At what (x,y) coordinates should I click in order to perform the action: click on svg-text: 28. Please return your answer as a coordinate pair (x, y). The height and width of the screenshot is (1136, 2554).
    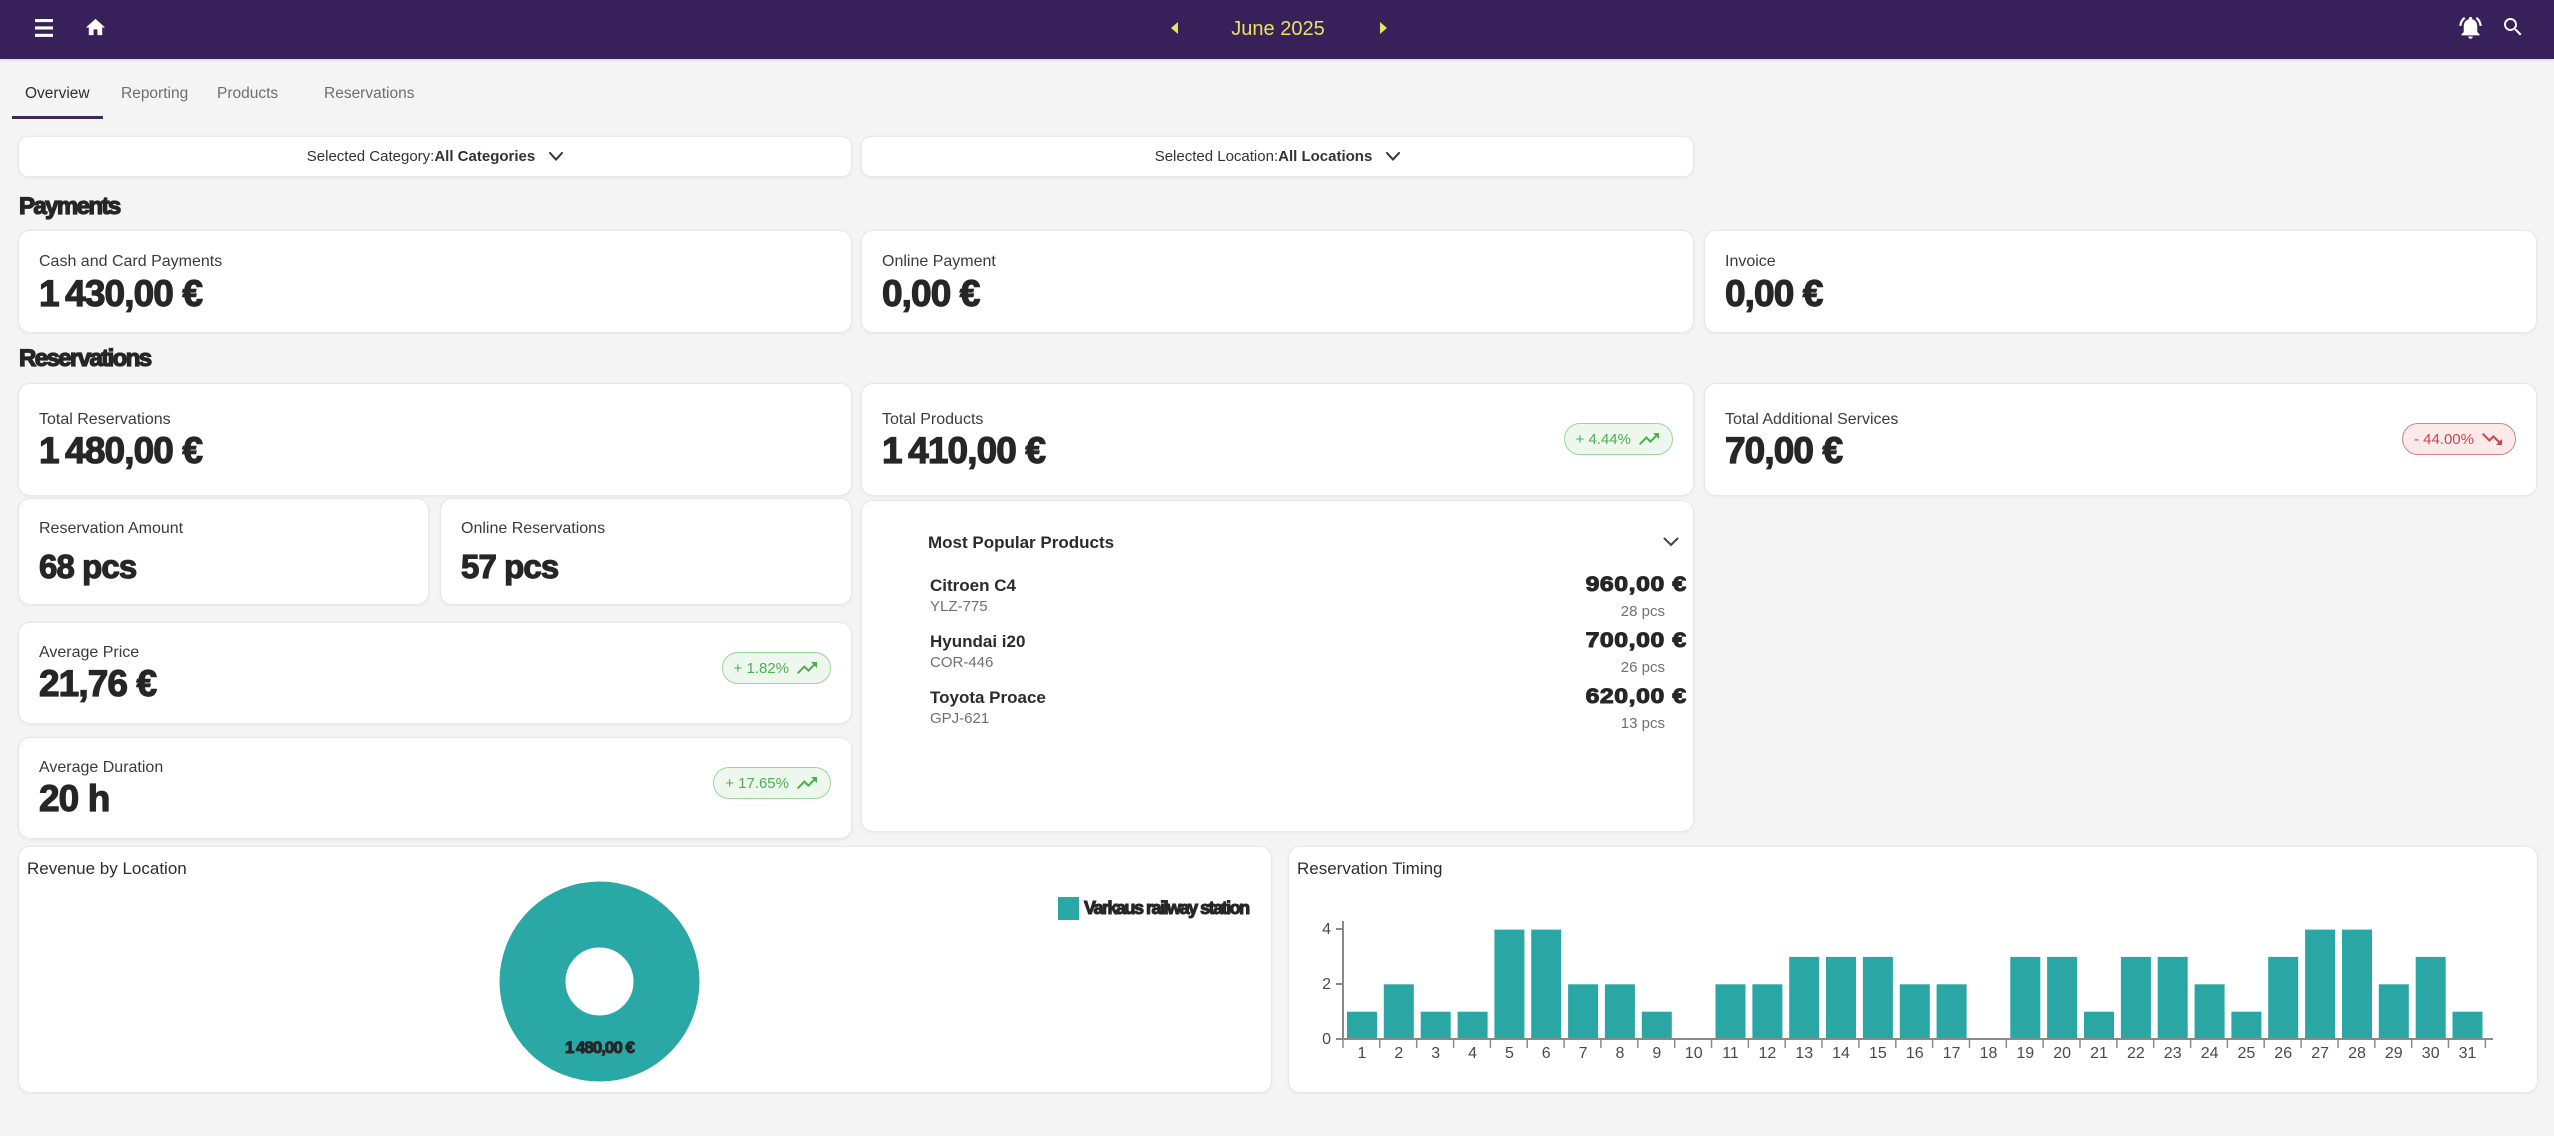
    Looking at the image, I should click on (2357, 1053).